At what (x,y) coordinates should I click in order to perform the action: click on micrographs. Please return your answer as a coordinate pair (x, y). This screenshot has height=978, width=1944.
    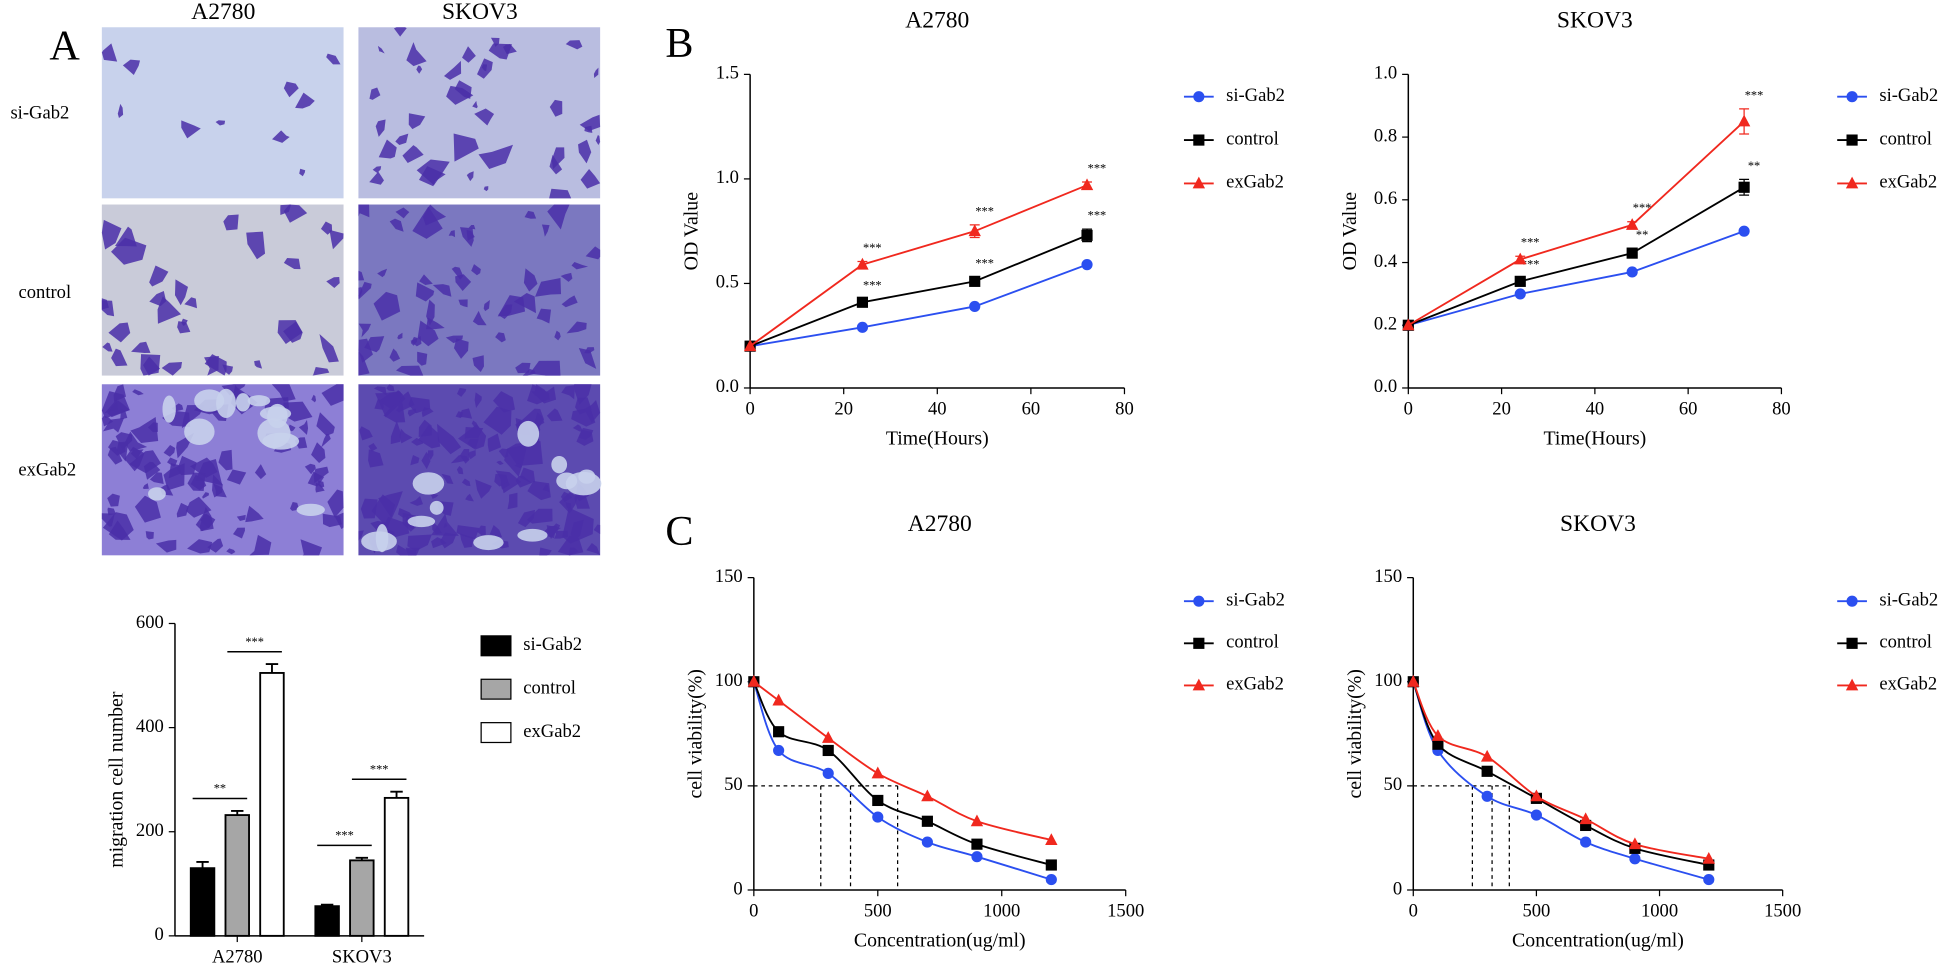
    Looking at the image, I should click on (351, 291).